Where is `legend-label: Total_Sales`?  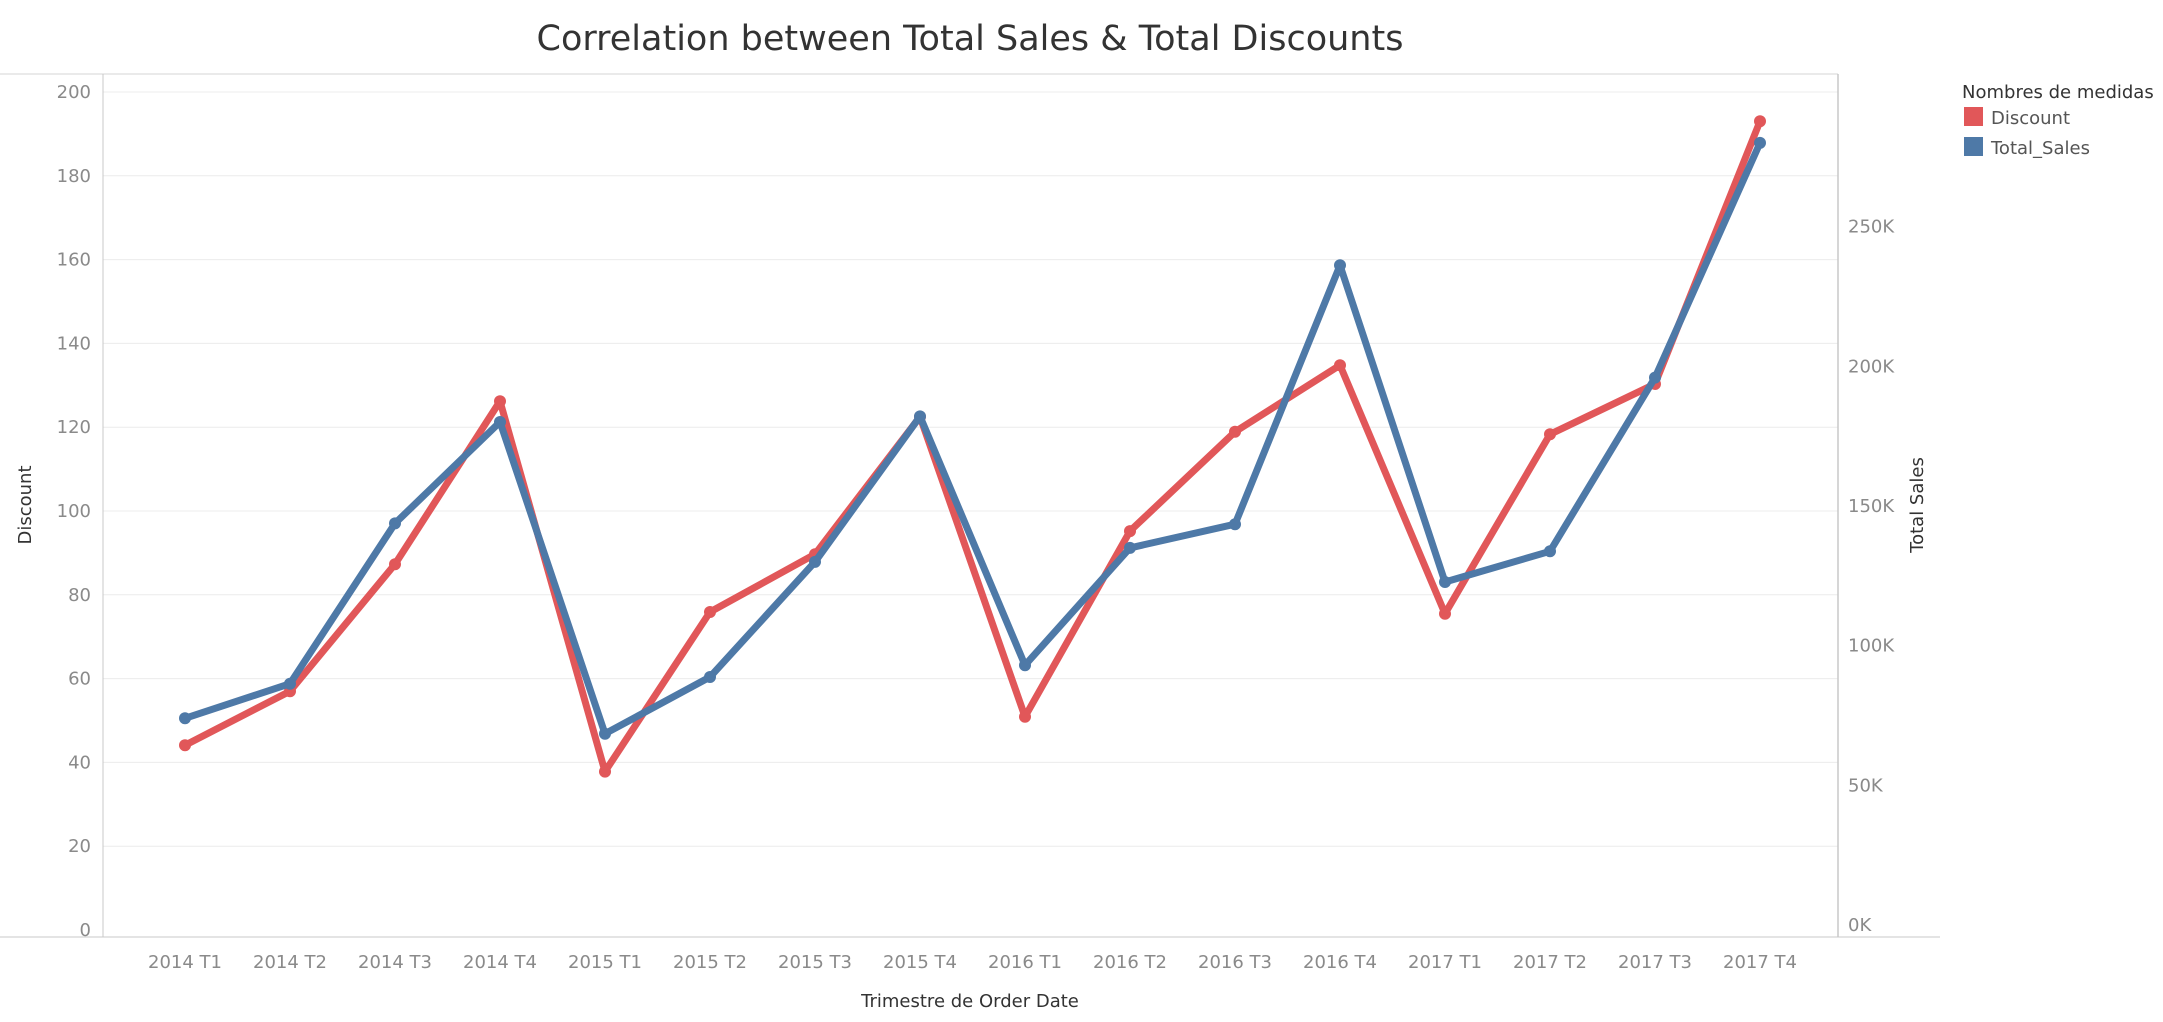 legend-label: Total_Sales is located at coordinates (2040, 148).